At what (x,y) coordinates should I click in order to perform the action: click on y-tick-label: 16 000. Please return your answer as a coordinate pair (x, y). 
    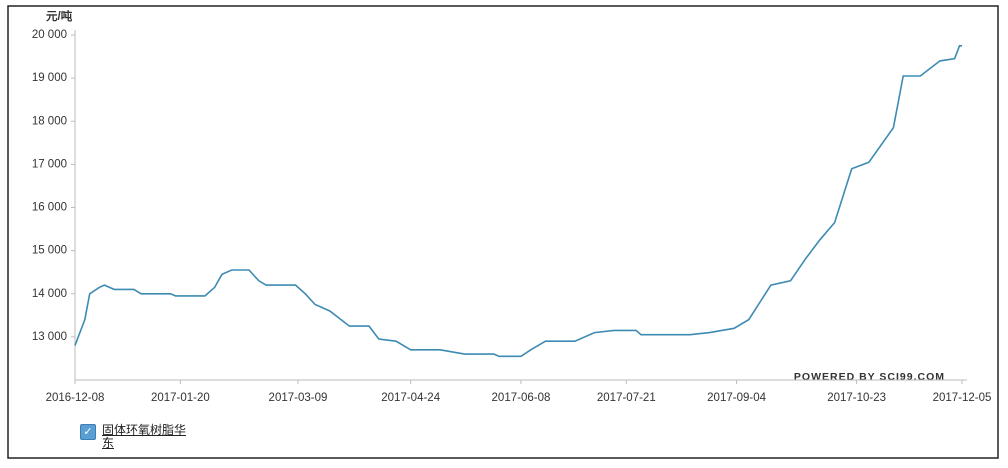
    Looking at the image, I should click on (49, 208).